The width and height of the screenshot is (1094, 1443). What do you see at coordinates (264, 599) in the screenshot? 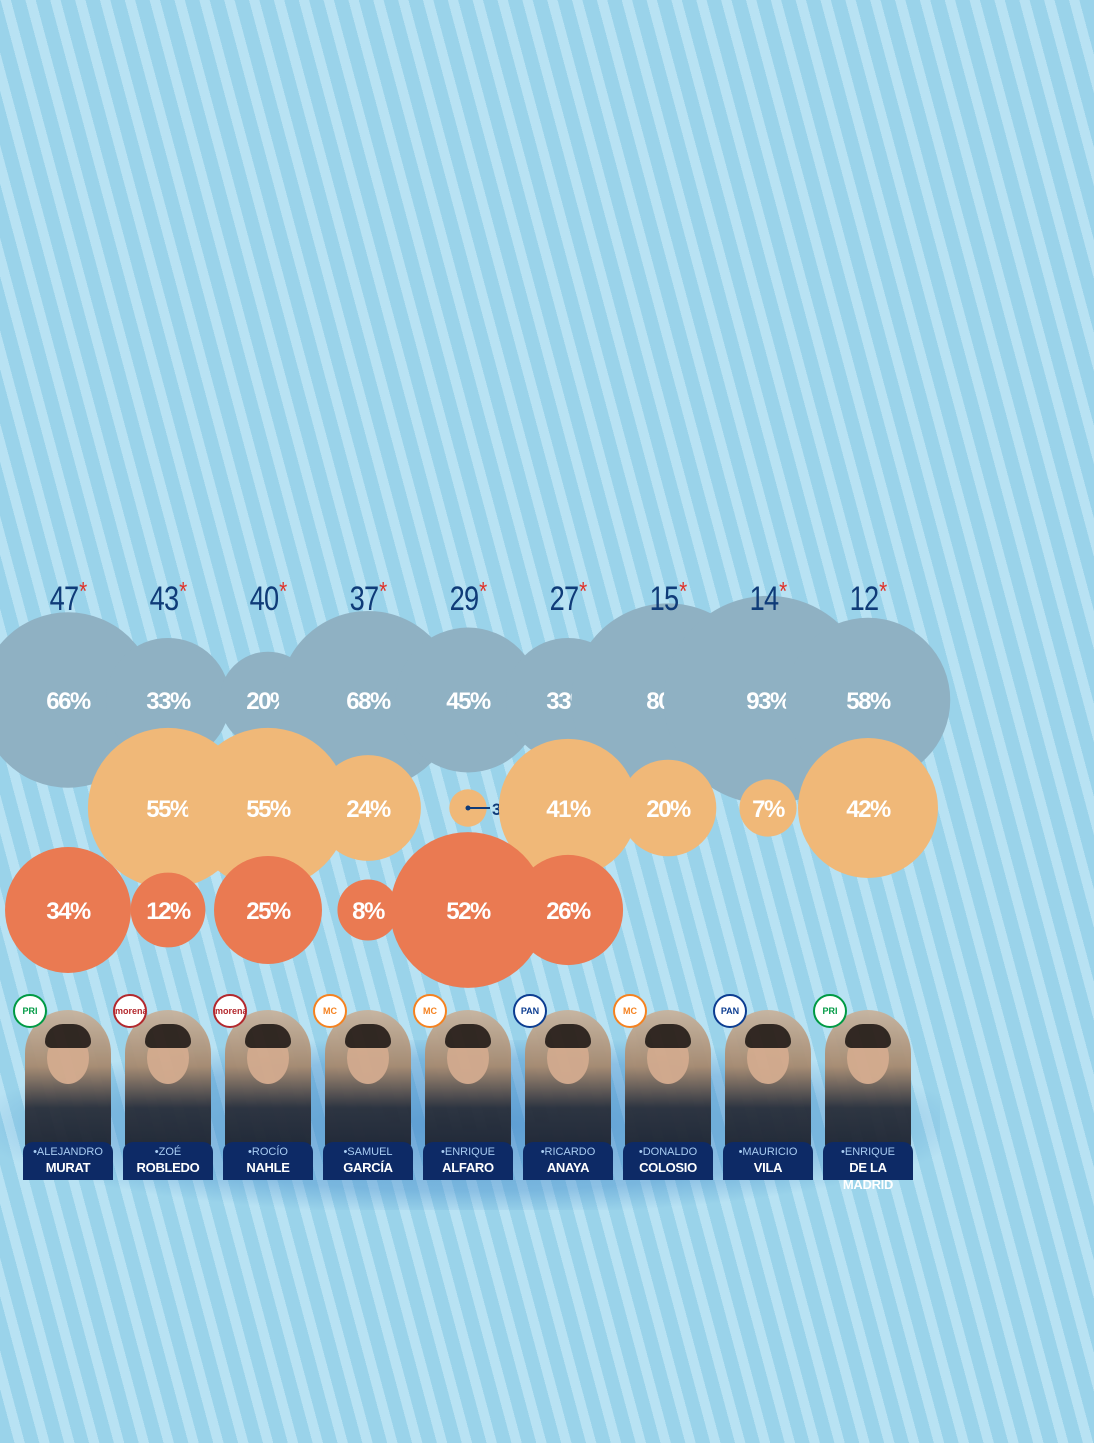
I see `rank-value: 40` at bounding box center [264, 599].